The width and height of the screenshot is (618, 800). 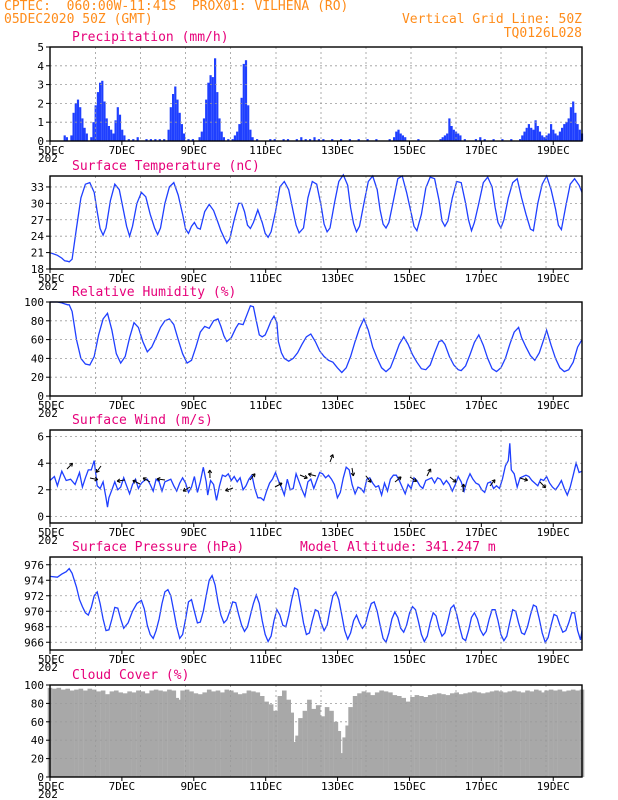 I want to click on xtick-label-pres-2: 9DEC, so click(x=194, y=659).